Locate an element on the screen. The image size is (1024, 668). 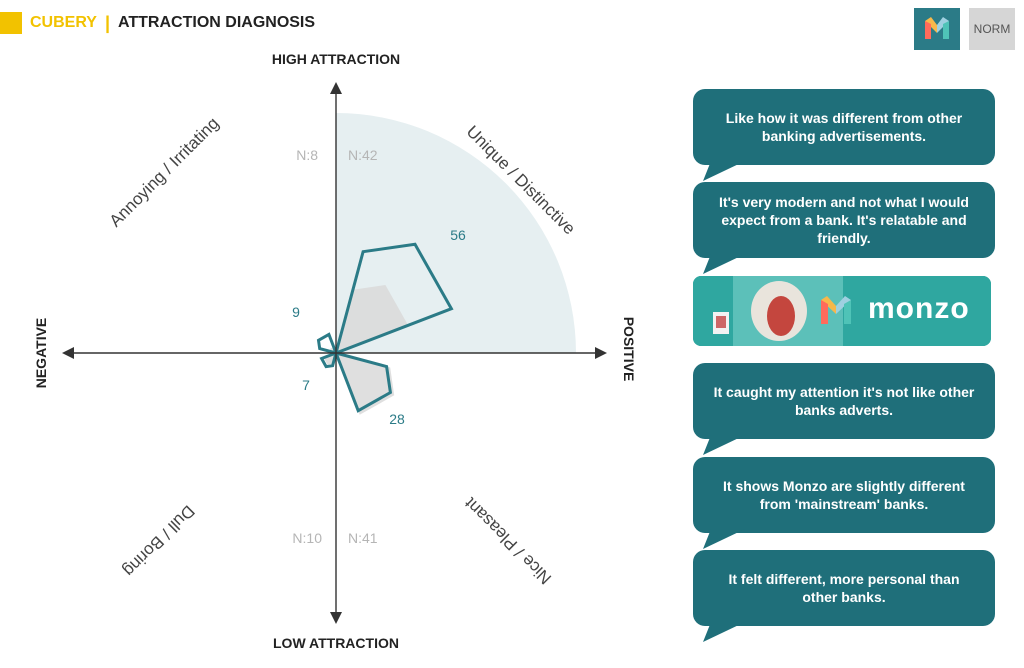
norm-button: NORM is located at coordinates (992, 29).